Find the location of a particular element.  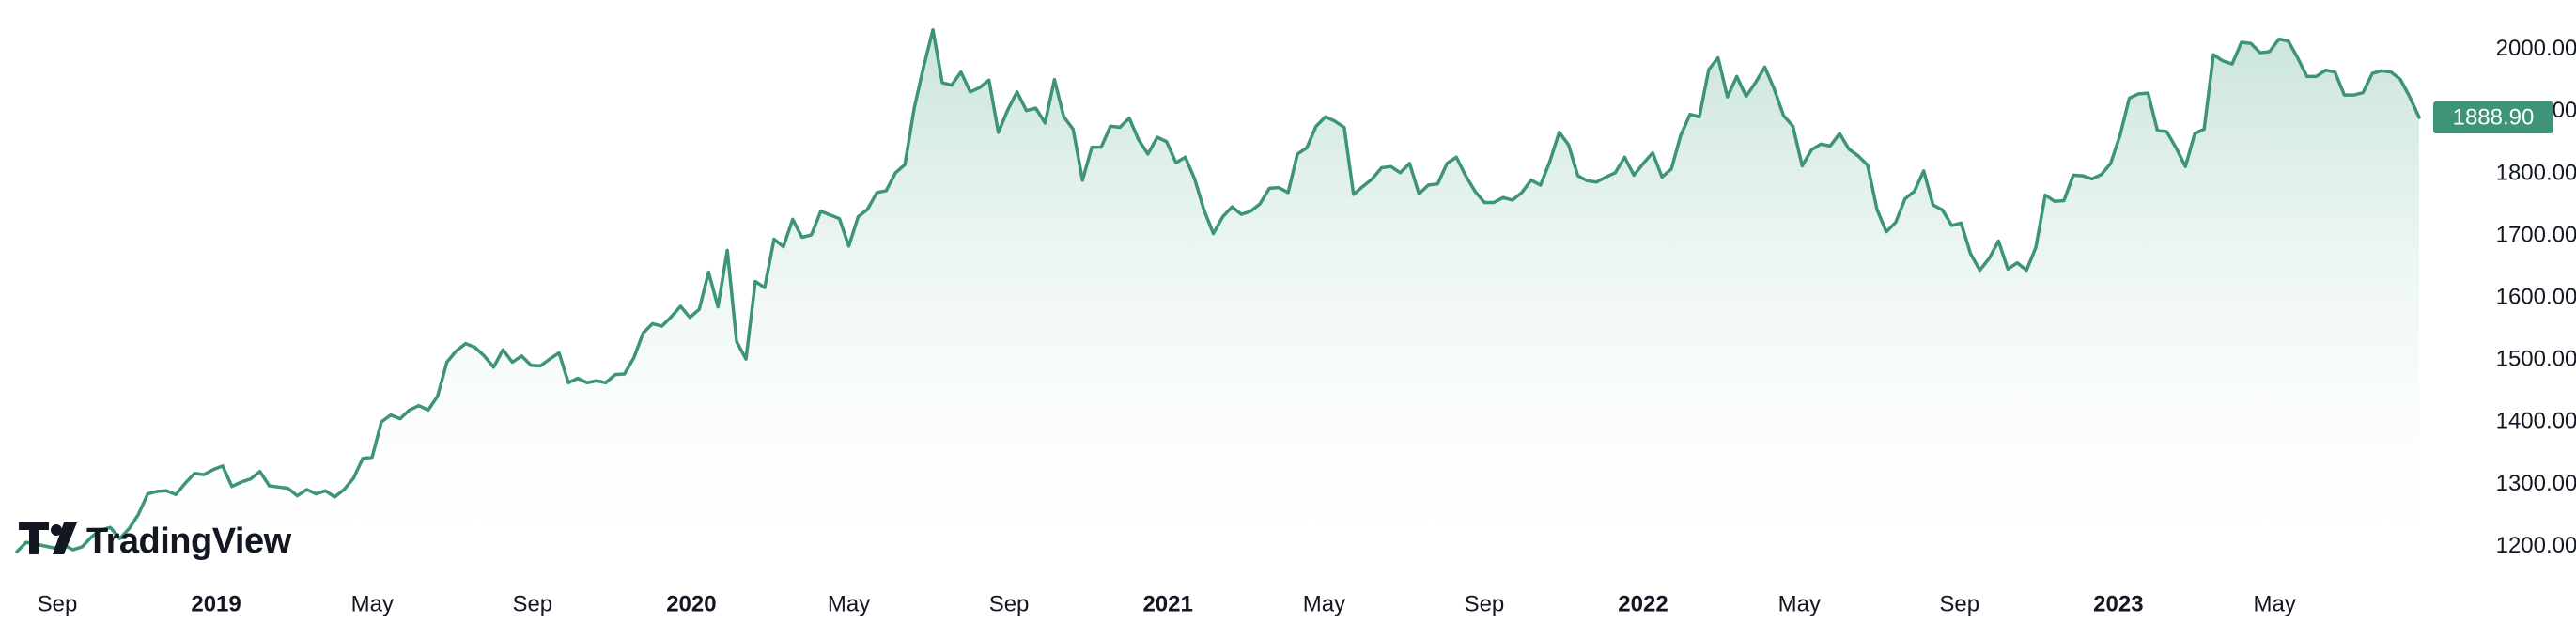

y-tick-label: 1700.00 is located at coordinates (2536, 234).